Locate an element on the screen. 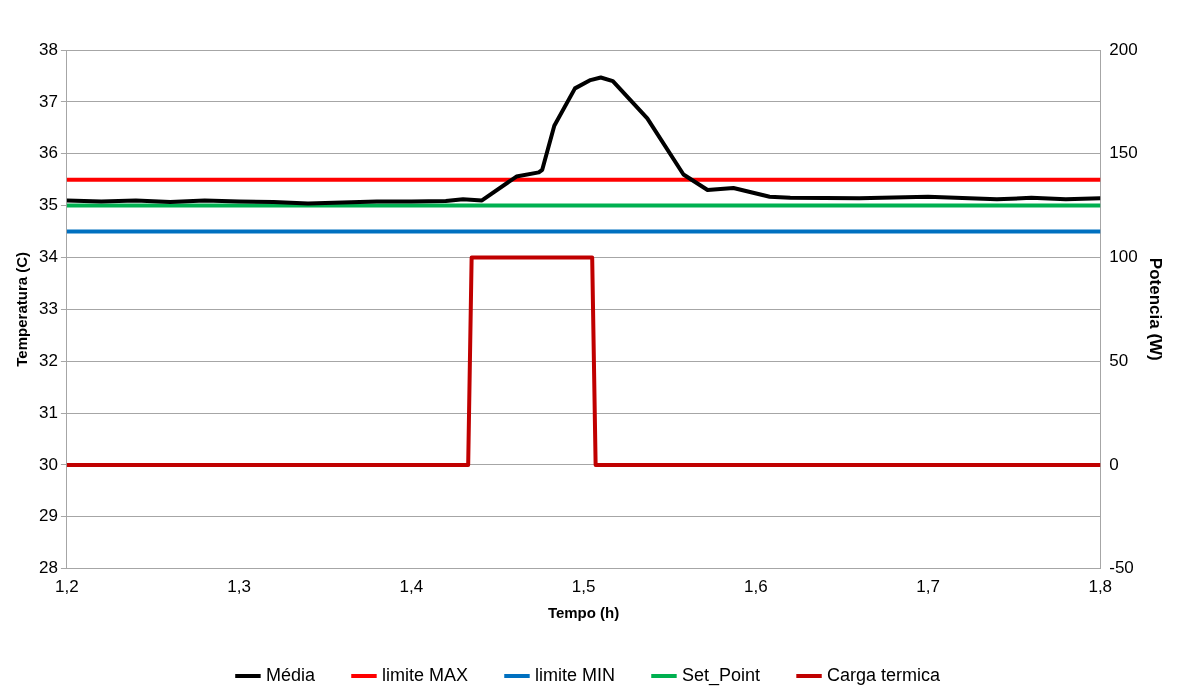 The width and height of the screenshot is (1179, 700). y-tick-label: 36 is located at coordinates (48, 153).